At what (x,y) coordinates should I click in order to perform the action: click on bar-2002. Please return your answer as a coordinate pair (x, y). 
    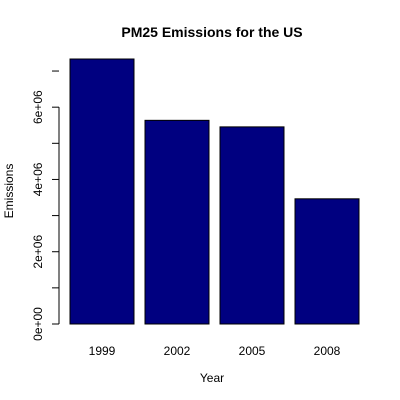
    Looking at the image, I should click on (177, 222).